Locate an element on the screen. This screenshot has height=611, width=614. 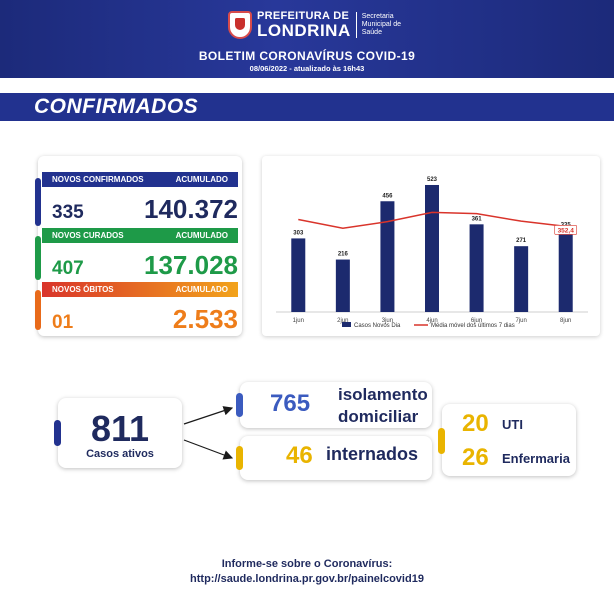
internados-card: 46 internados is located at coordinates (334, 458).